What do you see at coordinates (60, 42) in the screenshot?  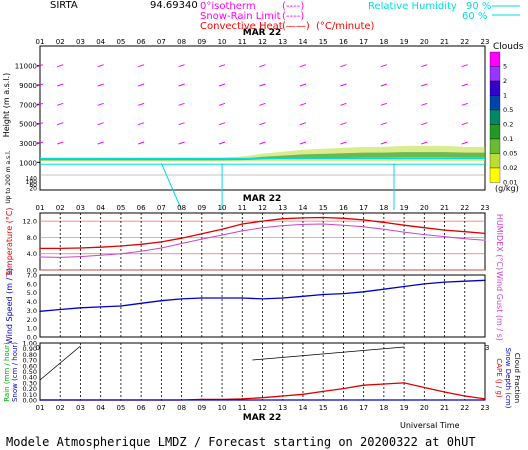 I see `p1-hour-top-02: 02` at bounding box center [60, 42].